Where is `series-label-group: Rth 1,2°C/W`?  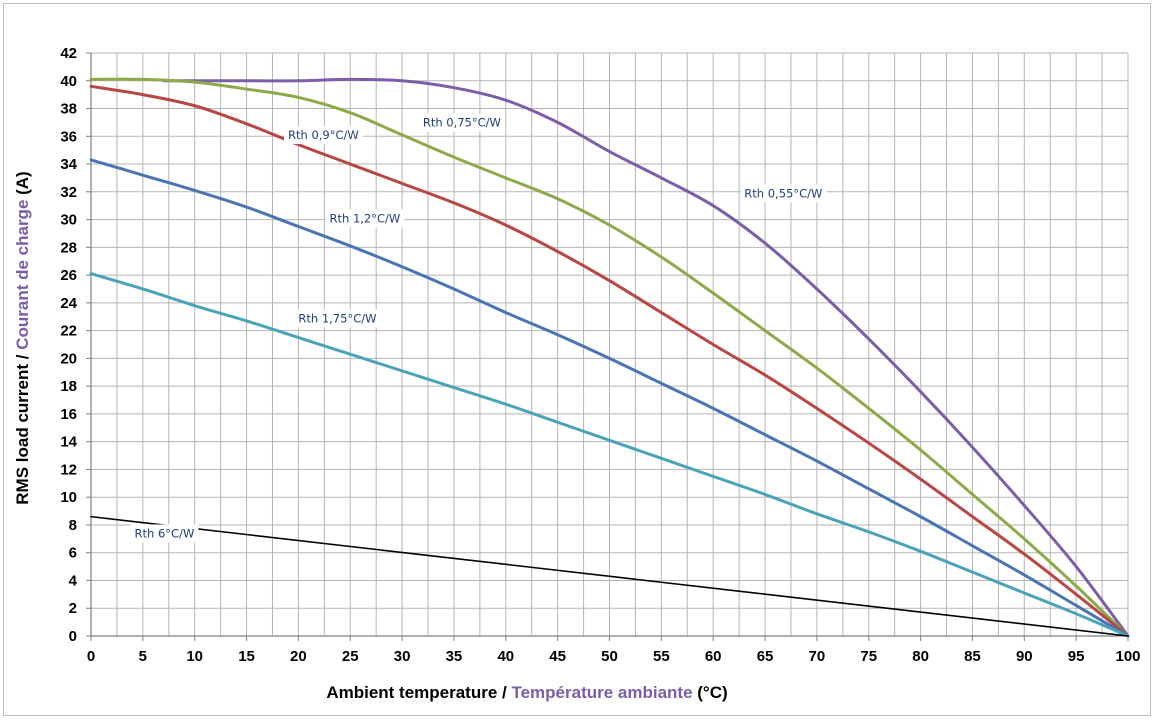
series-label-group: Rth 1,2°C/W is located at coordinates (365, 218).